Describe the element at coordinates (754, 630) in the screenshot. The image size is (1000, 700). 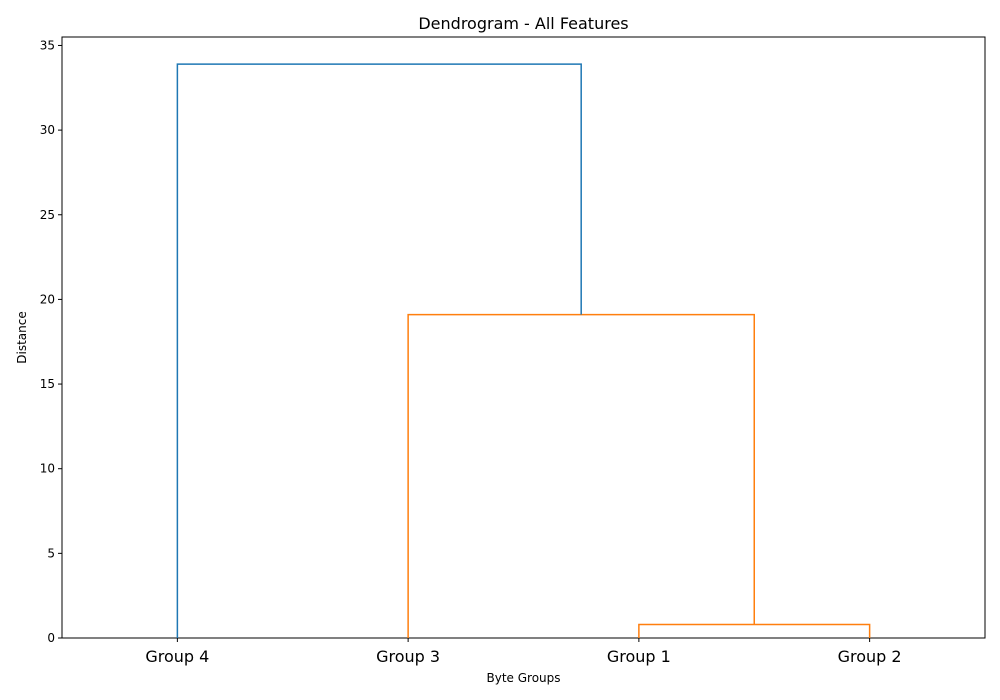
I see `dendrogram-link` at that location.